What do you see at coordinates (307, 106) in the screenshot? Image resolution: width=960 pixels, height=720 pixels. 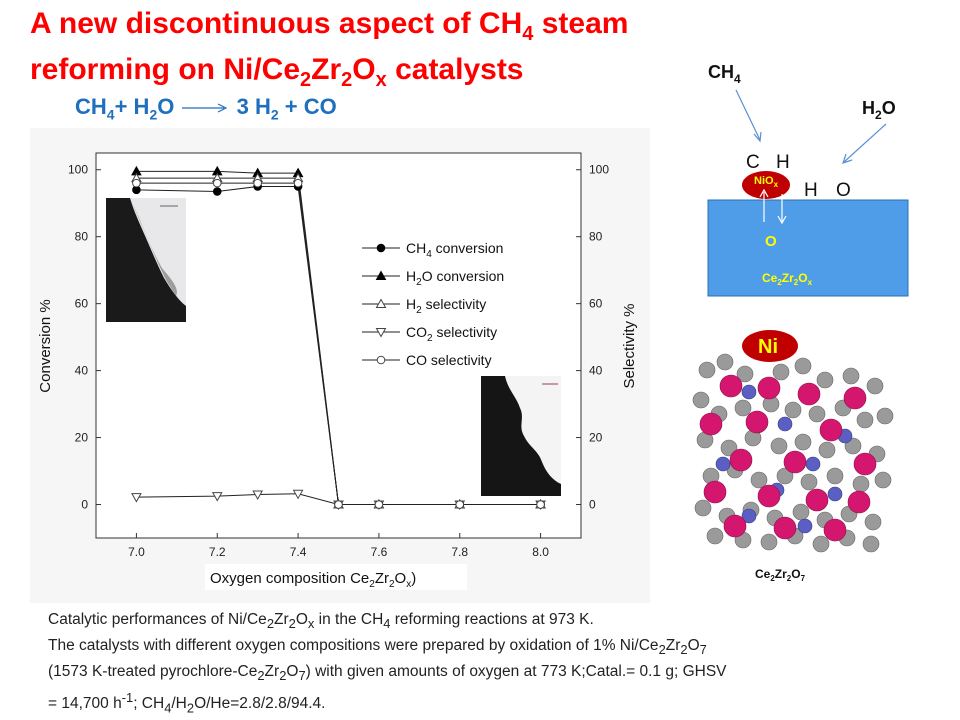 I see `reaction-plus-co: + CO` at bounding box center [307, 106].